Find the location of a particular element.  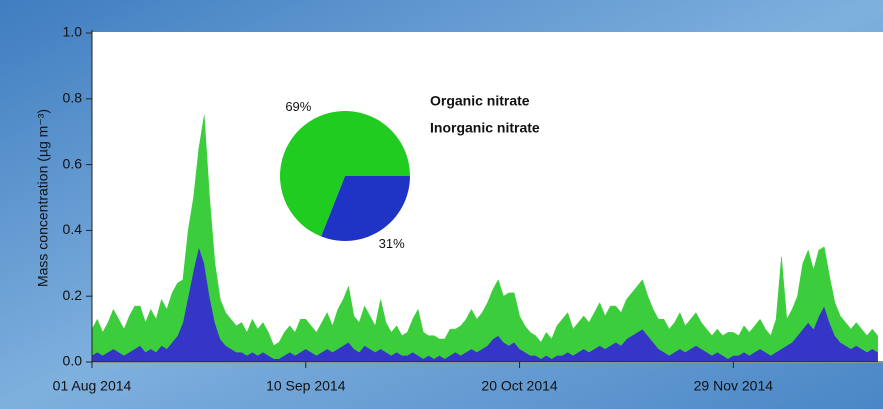

x-tick-label: 10 Sep 2014 is located at coordinates (306, 386).